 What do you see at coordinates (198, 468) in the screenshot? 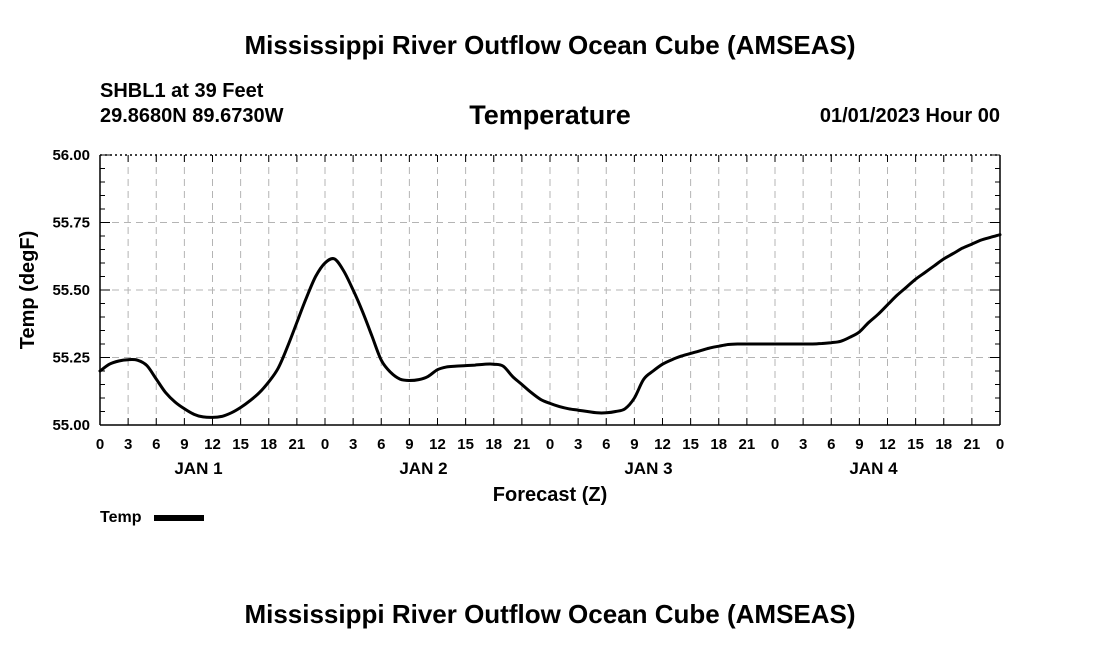
I see `day-label: JAN 1` at bounding box center [198, 468].